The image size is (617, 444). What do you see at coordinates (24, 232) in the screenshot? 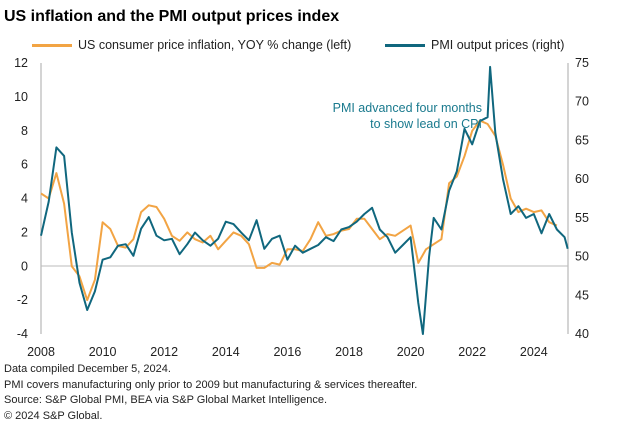
I see `y-left-tick-label: 2` at bounding box center [24, 232].